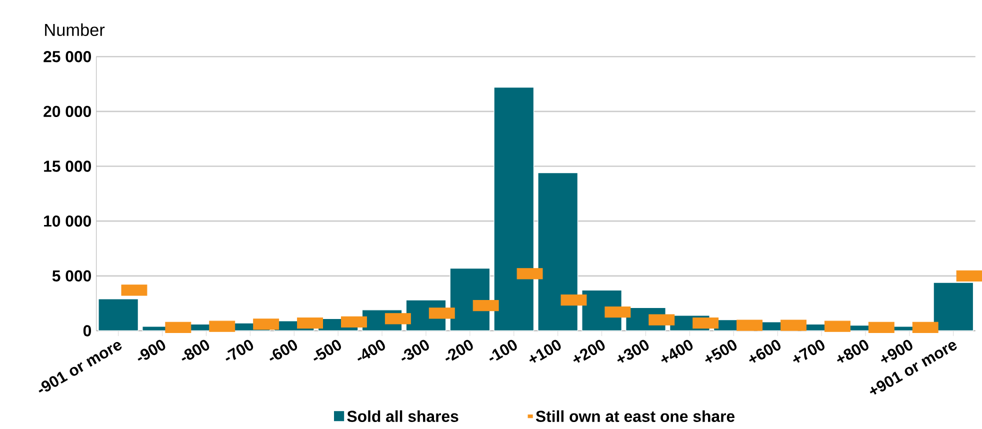  What do you see at coordinates (459, 350) in the screenshot?
I see `x-tick-label: -200` at bounding box center [459, 350].